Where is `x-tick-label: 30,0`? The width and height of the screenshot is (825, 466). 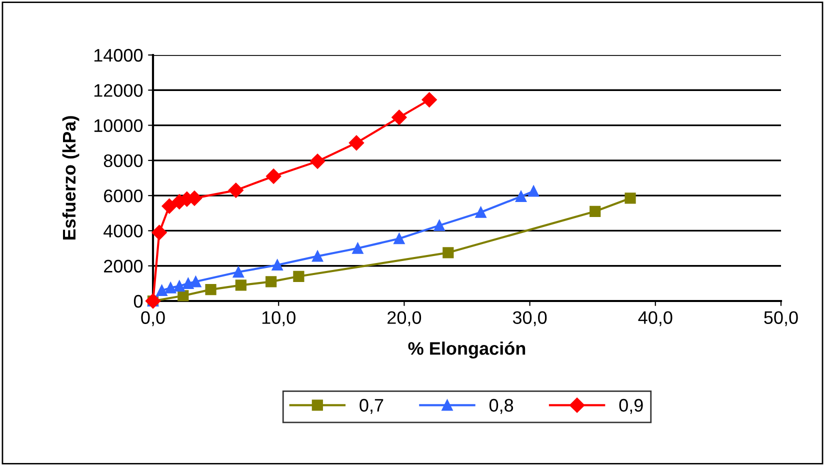 x-tick-label: 30,0 is located at coordinates (529, 318).